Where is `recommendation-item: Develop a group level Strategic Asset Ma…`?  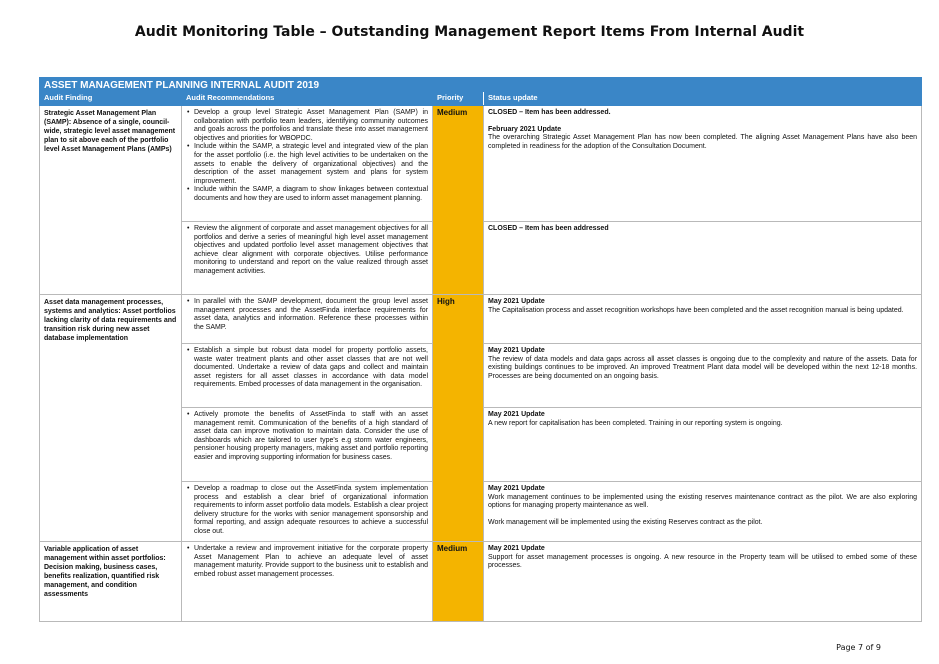
recommendation-item: Develop a group level Strategic Asset Ma… is located at coordinates (307, 126).